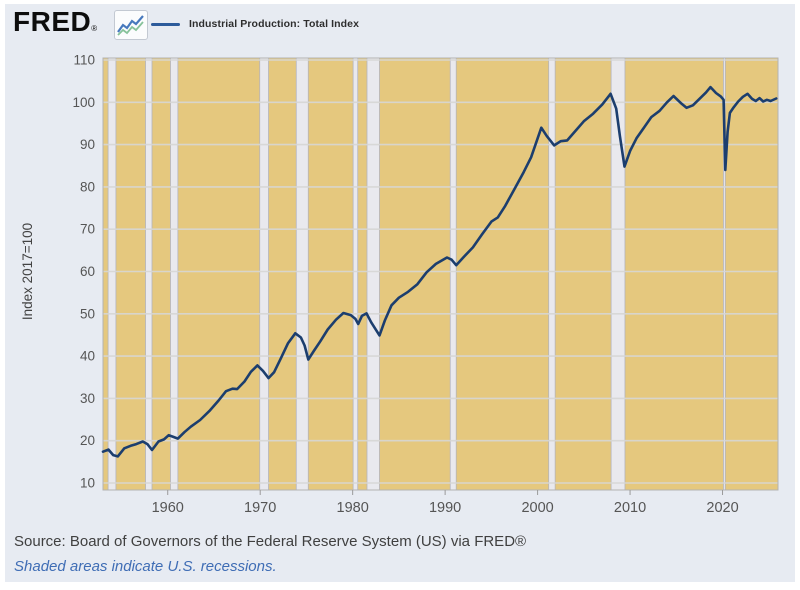  Describe the element at coordinates (165, 24) in the screenshot. I see `legend-line-swatch` at that location.